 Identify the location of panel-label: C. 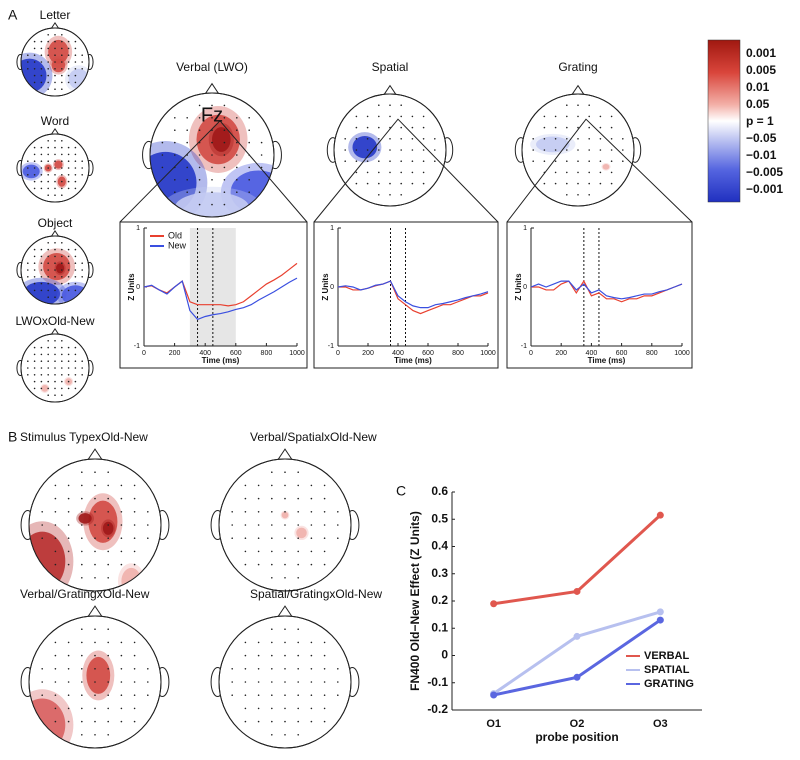
(401, 491).